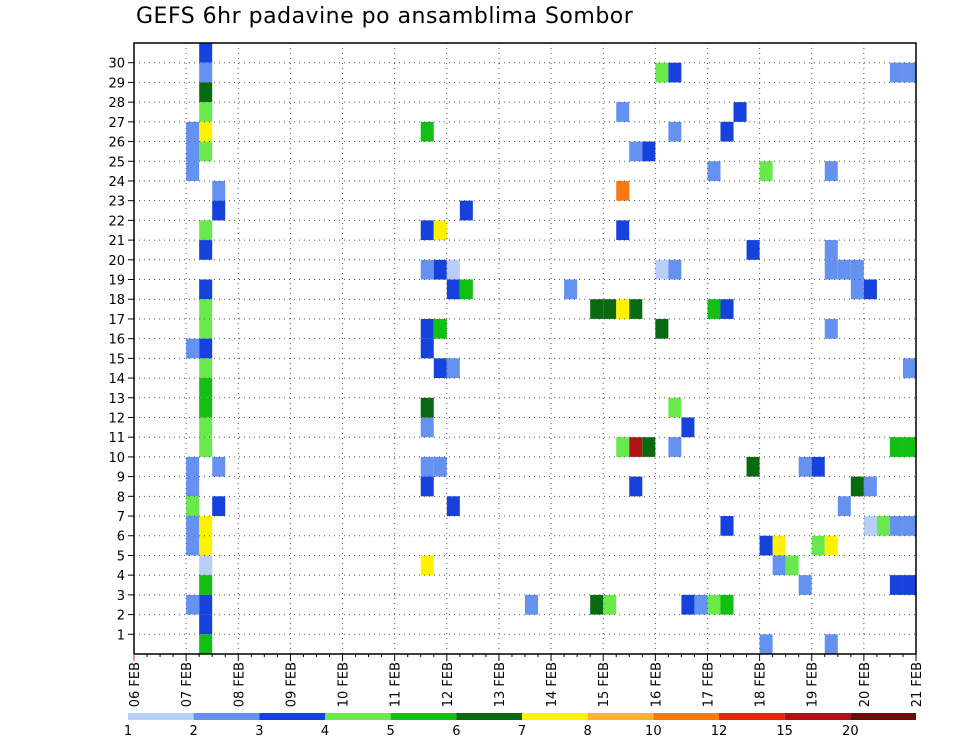 The height and width of the screenshot is (746, 960). I want to click on y-tick-label: 12, so click(116, 418).